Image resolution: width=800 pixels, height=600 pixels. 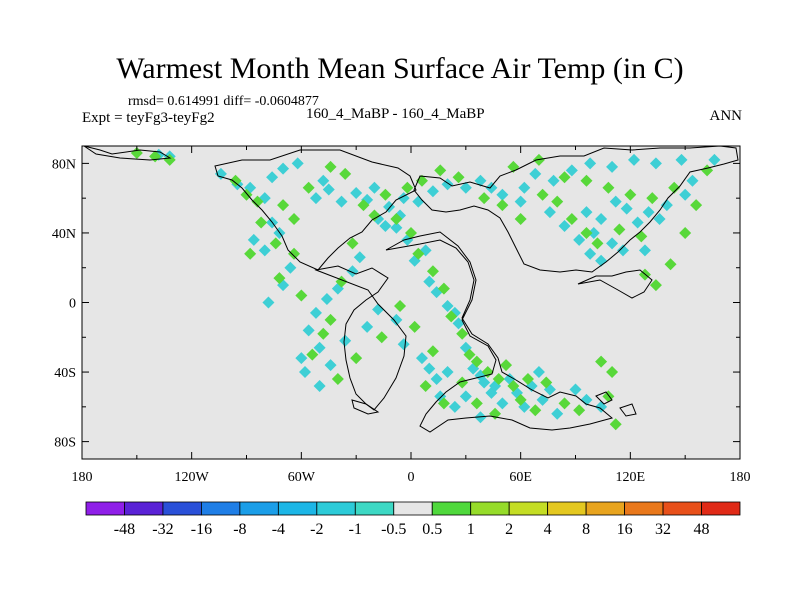 I want to click on colorbar-label: 1, so click(x=471, y=529).